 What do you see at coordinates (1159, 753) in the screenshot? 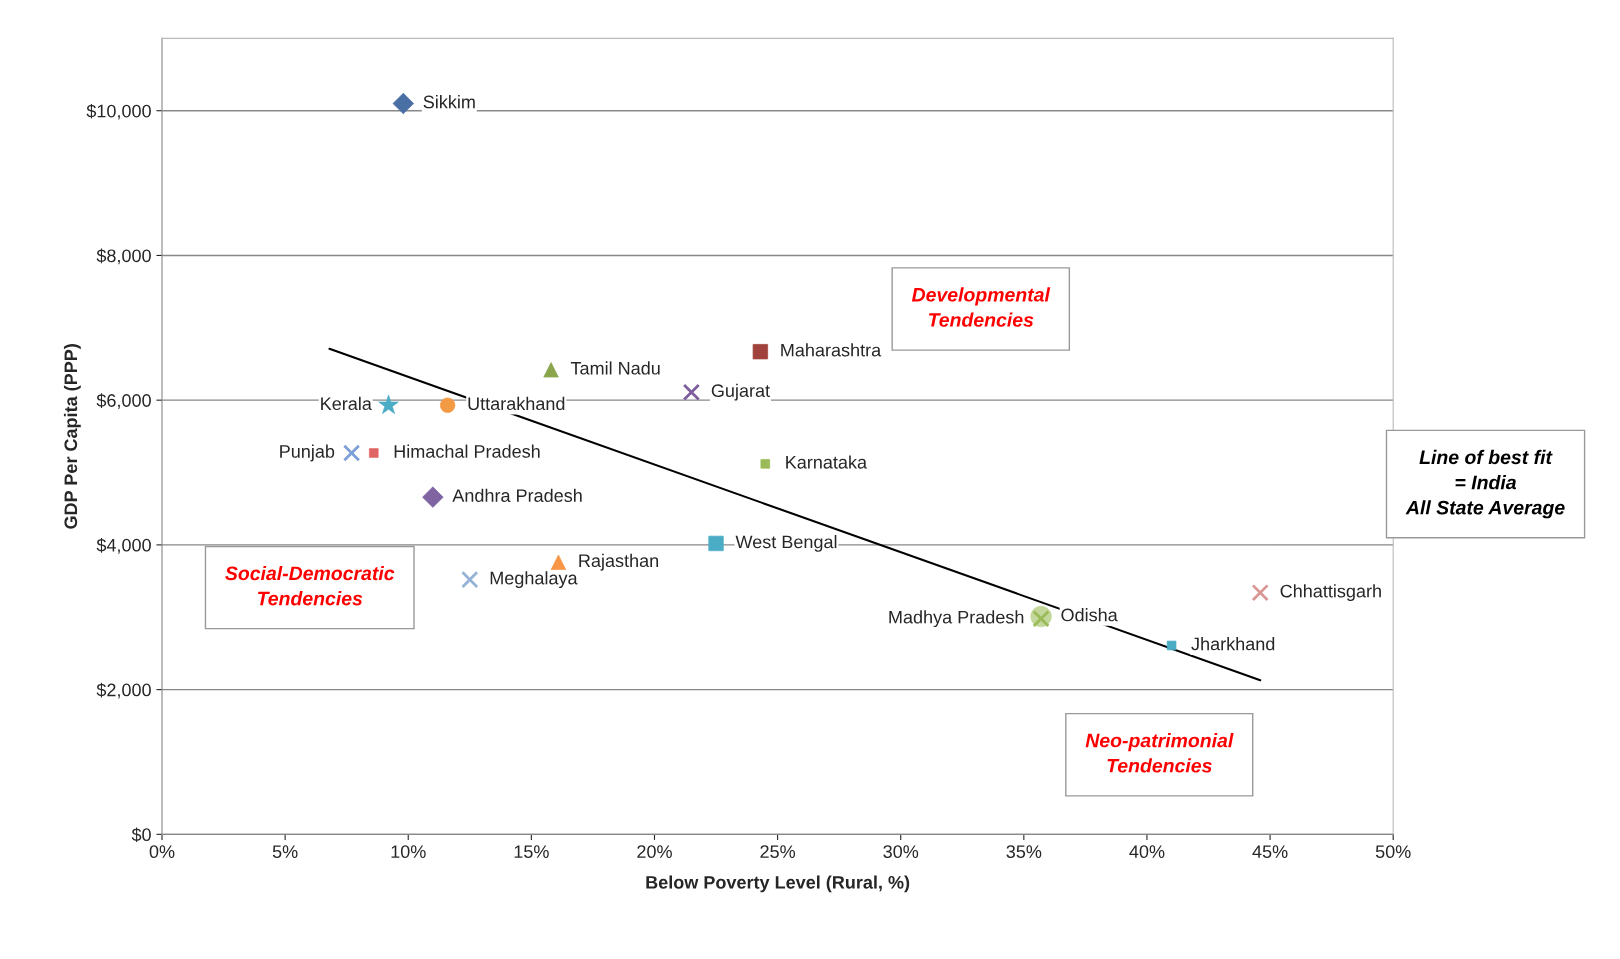
I see `annotation: Neo-patrimonial Tendencies` at bounding box center [1159, 753].